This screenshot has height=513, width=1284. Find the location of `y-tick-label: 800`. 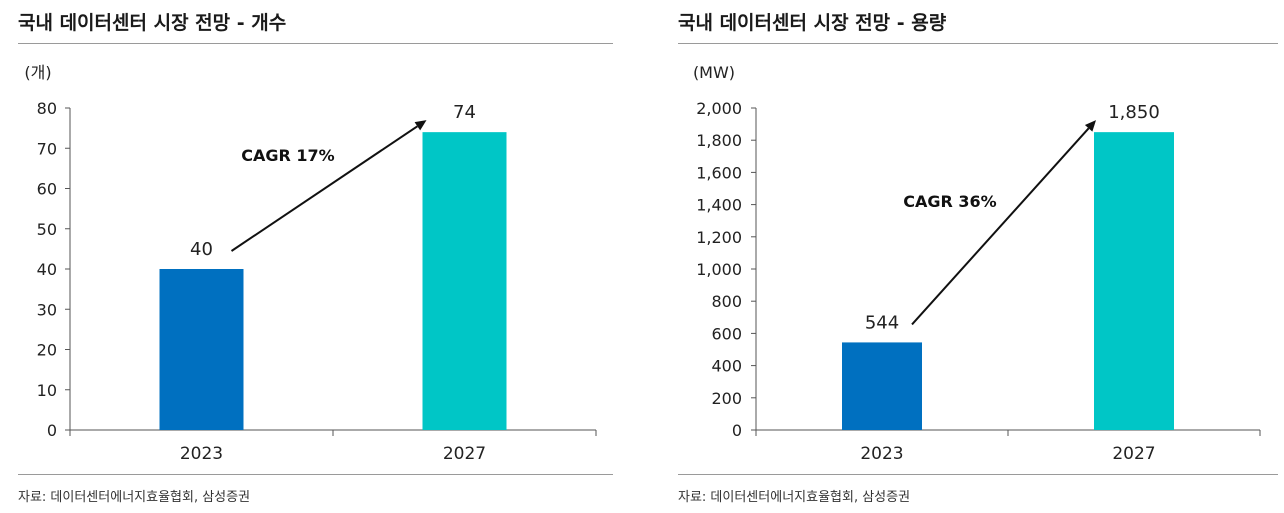

y-tick-label: 800 is located at coordinates (726, 301).